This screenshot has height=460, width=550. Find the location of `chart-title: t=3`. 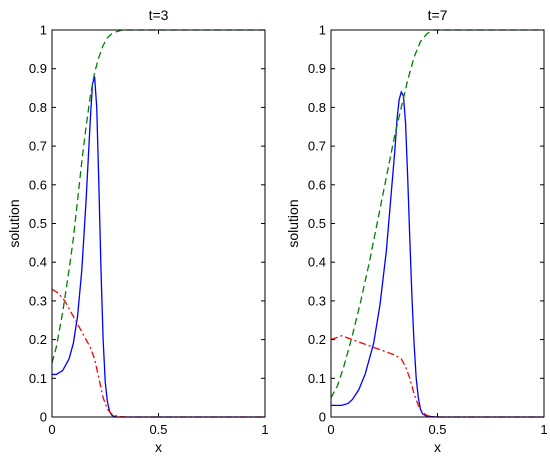

chart-title: t=3 is located at coordinates (159, 15).